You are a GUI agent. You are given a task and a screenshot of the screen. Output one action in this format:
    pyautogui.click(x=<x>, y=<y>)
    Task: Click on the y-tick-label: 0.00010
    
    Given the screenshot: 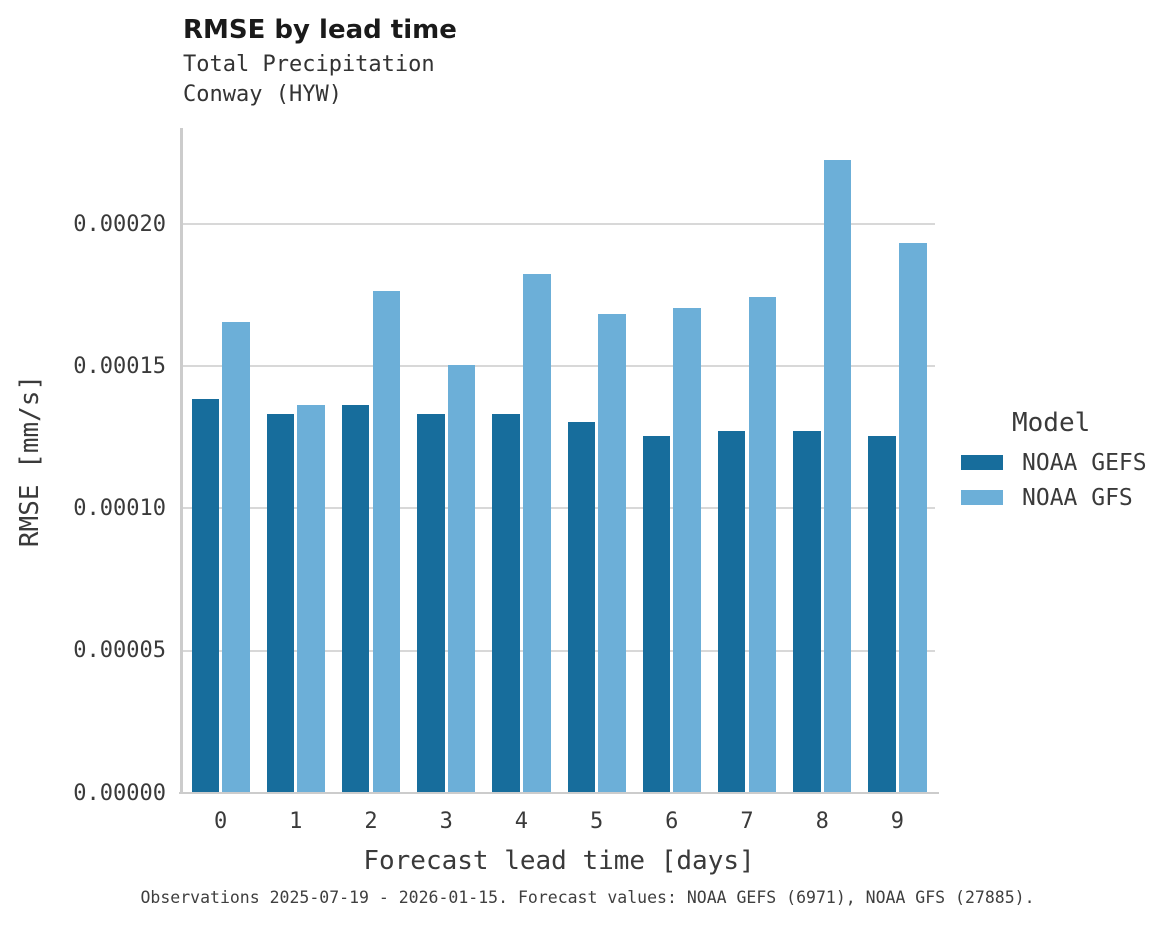 What is the action you would take?
    pyautogui.click(x=119, y=509)
    